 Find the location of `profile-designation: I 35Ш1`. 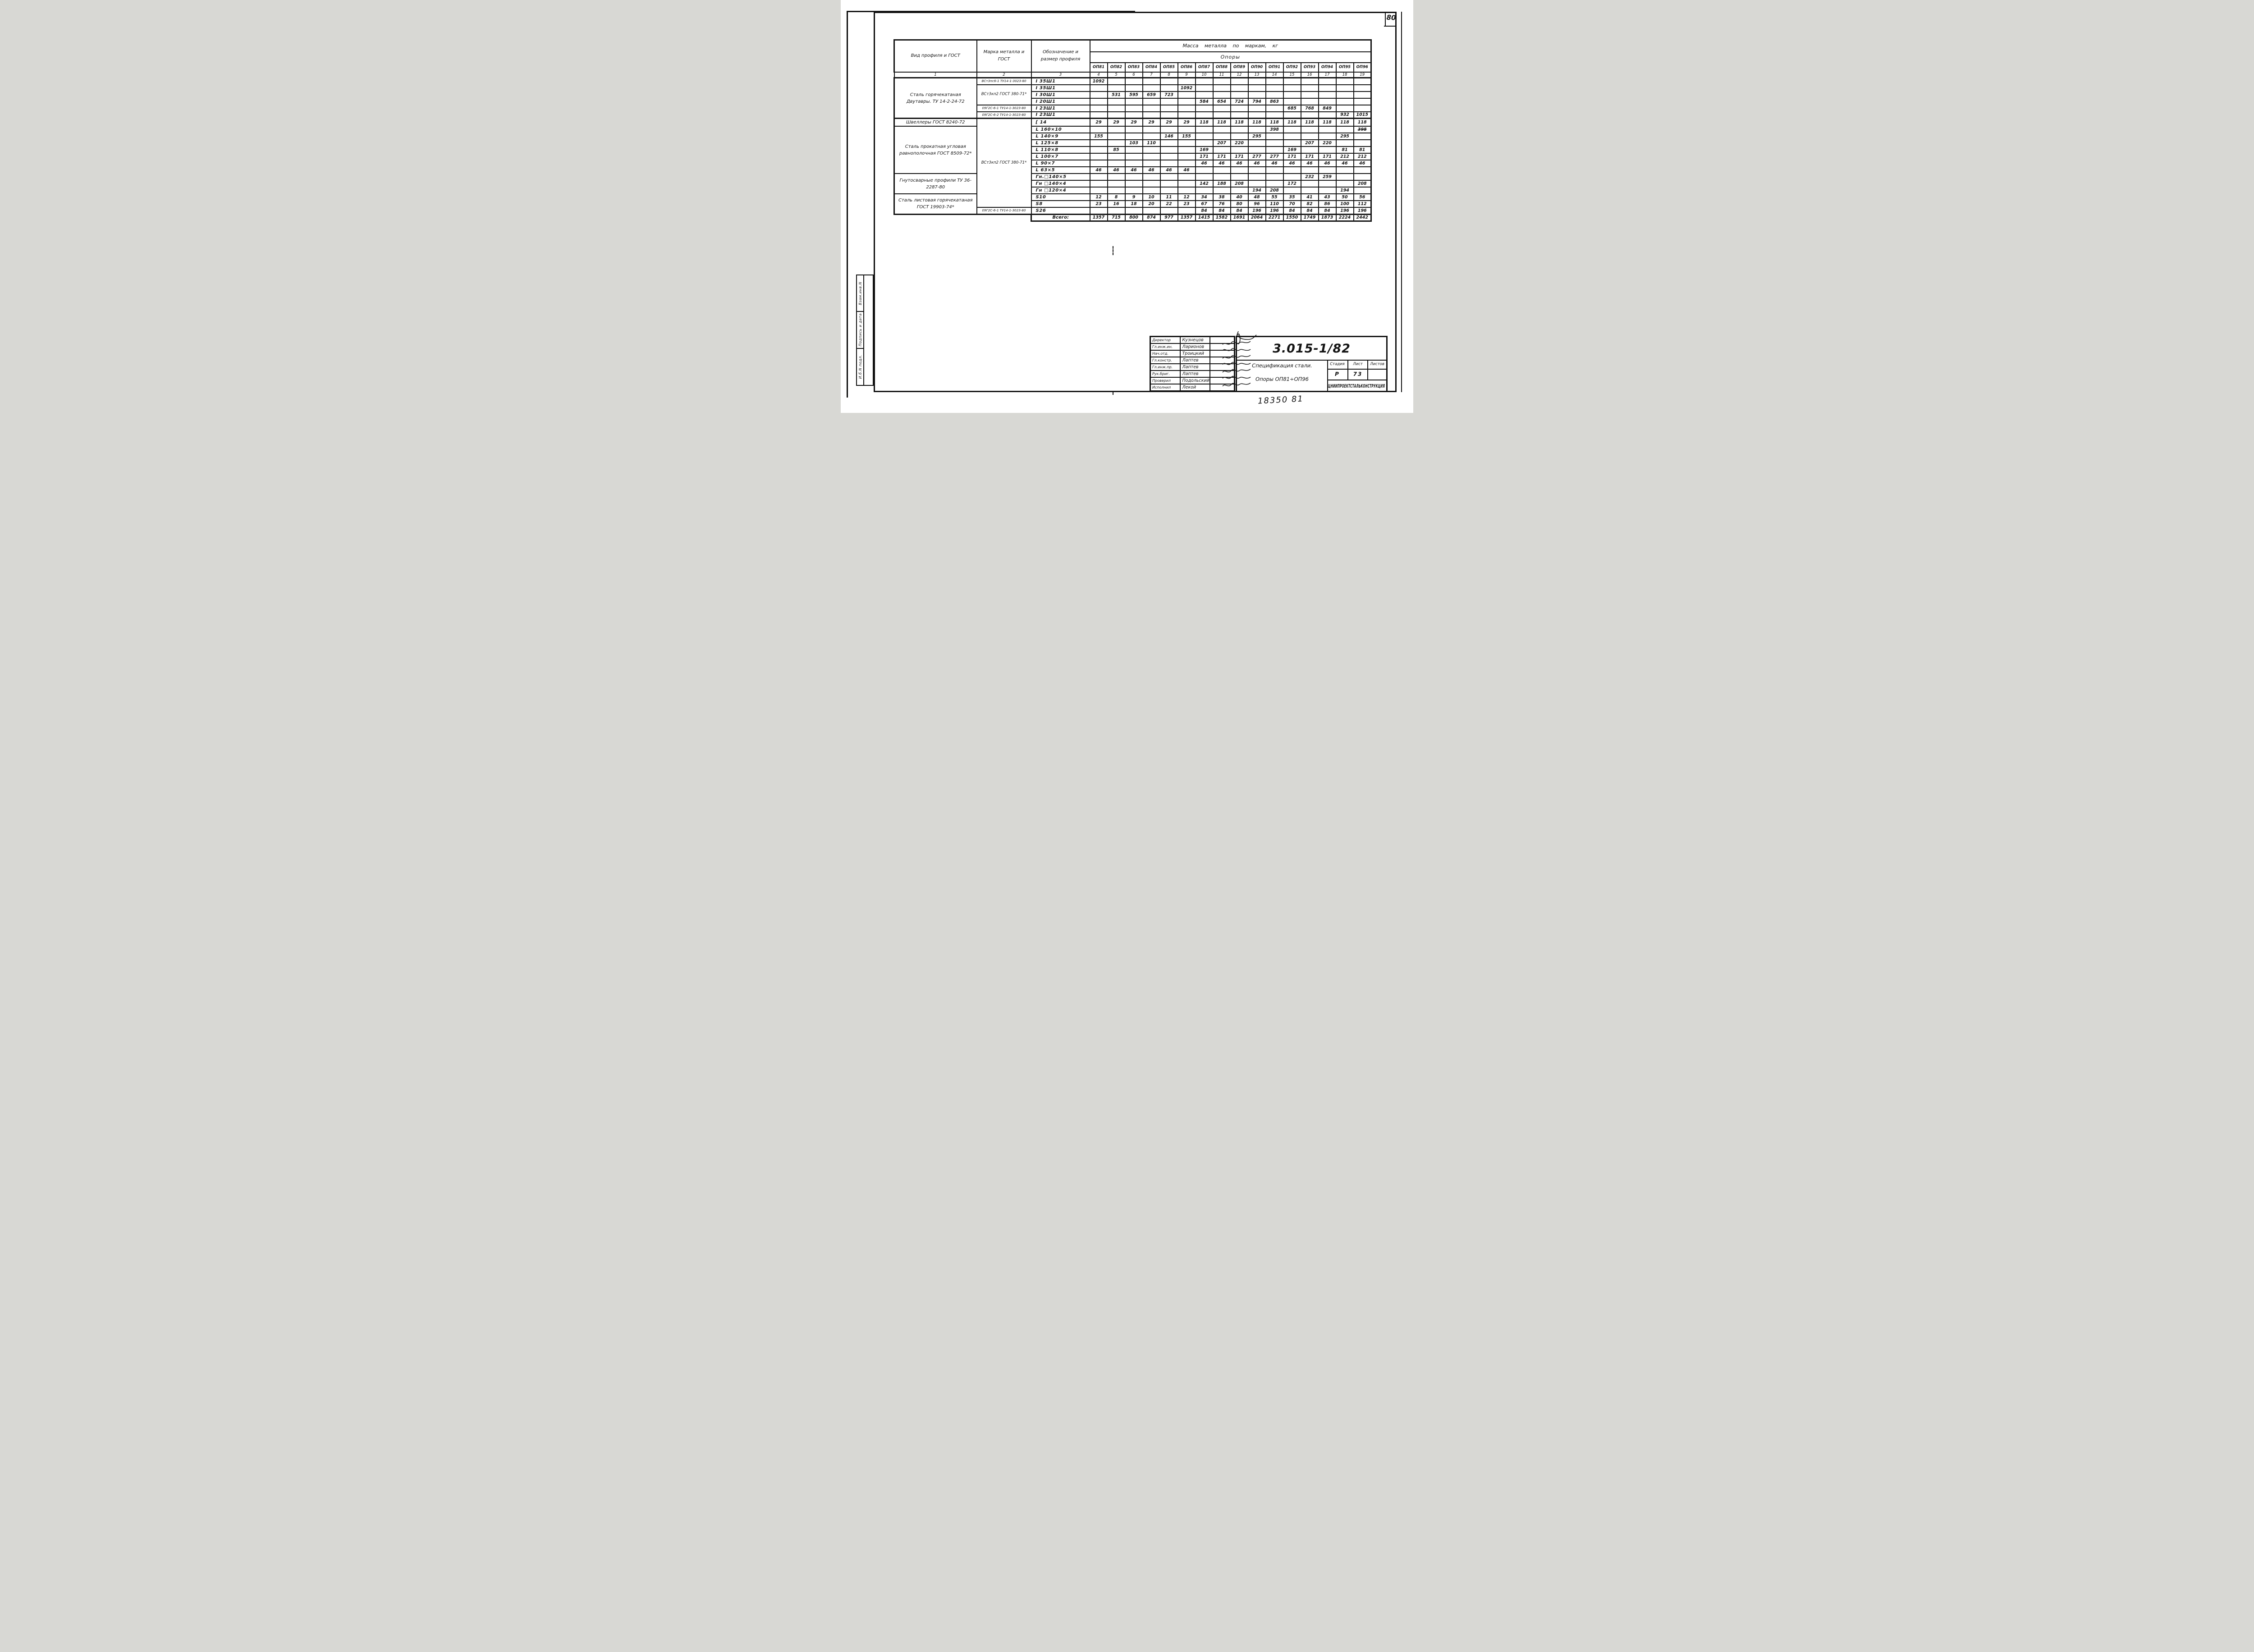

profile-designation: I 35Ш1 is located at coordinates (1060, 81).